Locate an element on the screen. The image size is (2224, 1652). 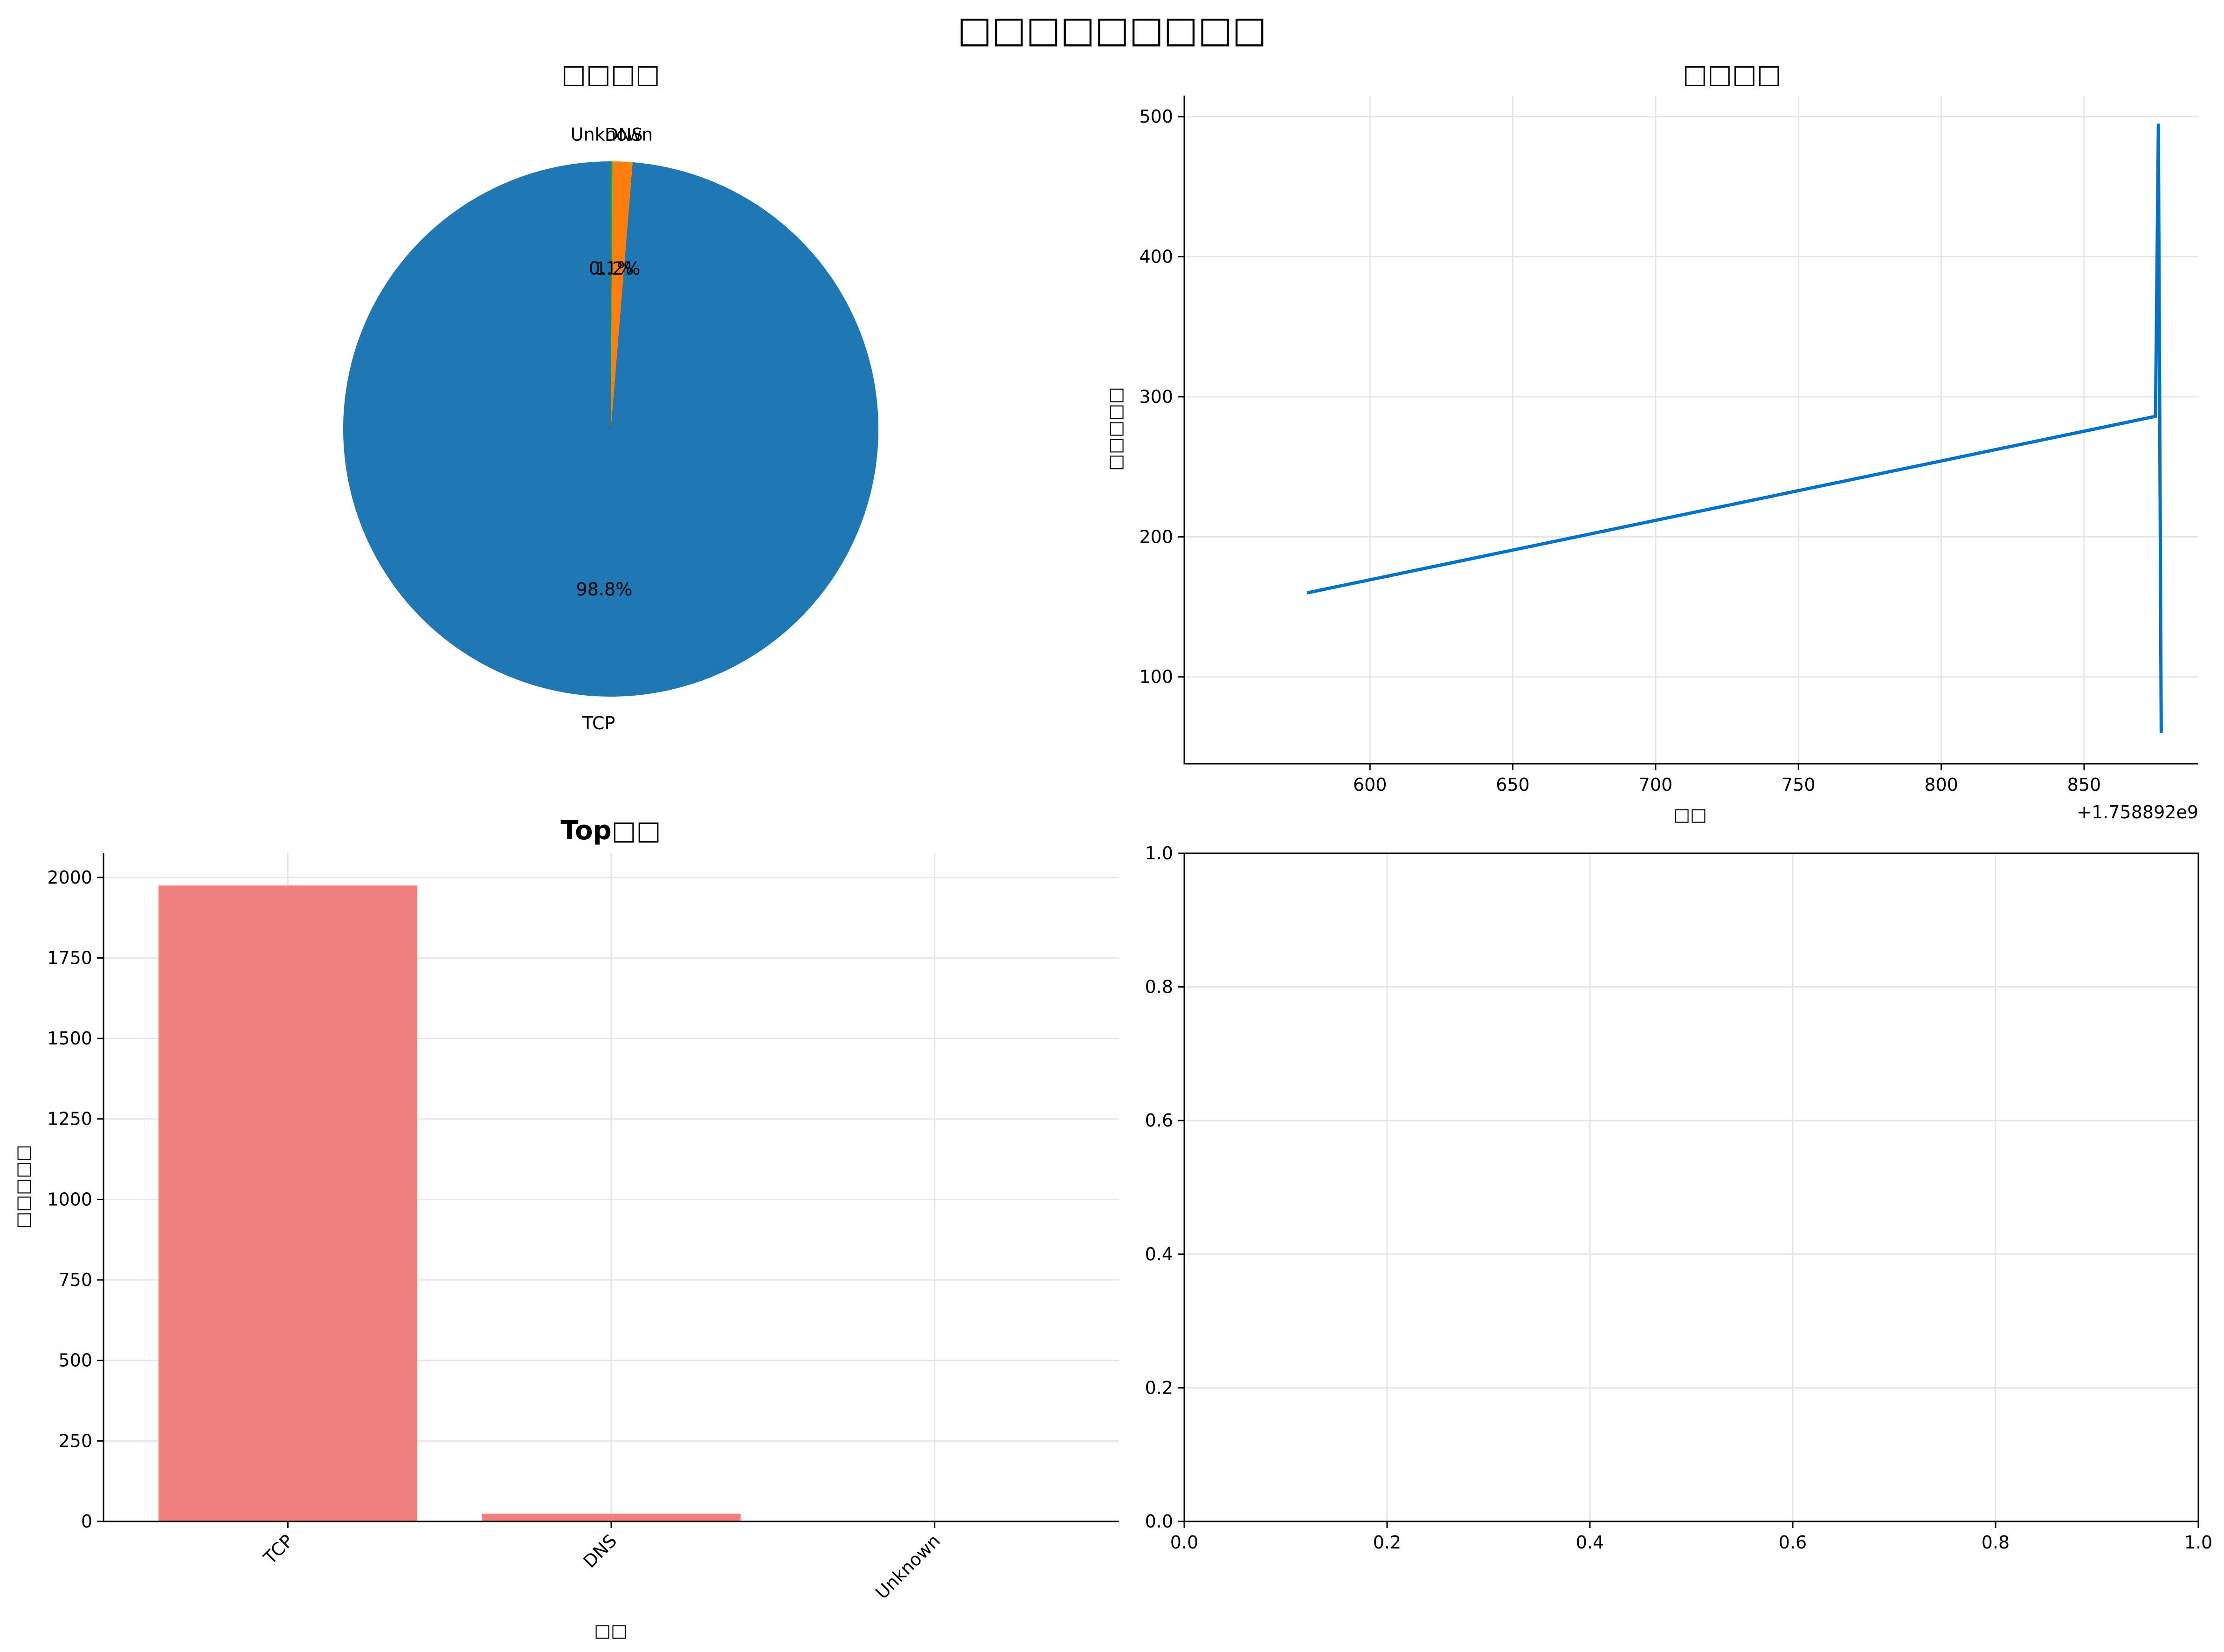
empty-y-tick-label: 0.6 is located at coordinates (1159, 1120).